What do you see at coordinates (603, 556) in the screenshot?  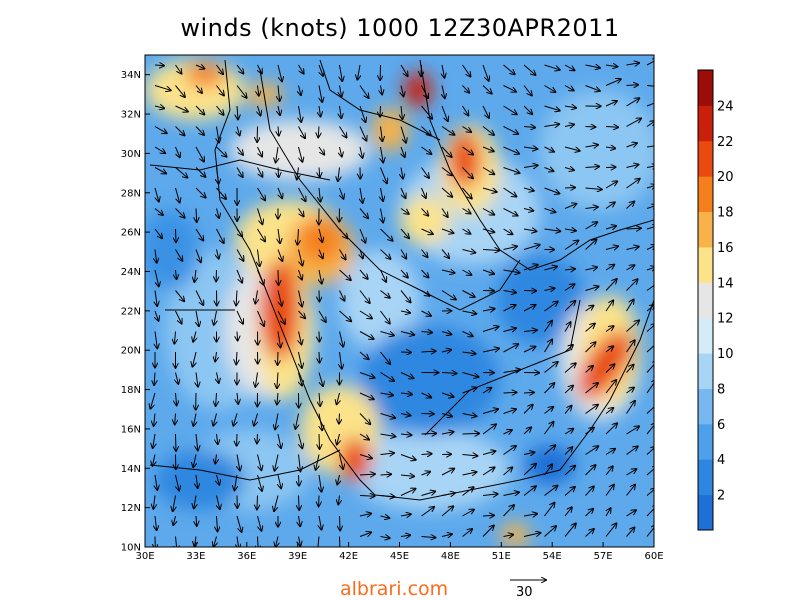 I see `lon-label: 57E` at bounding box center [603, 556].